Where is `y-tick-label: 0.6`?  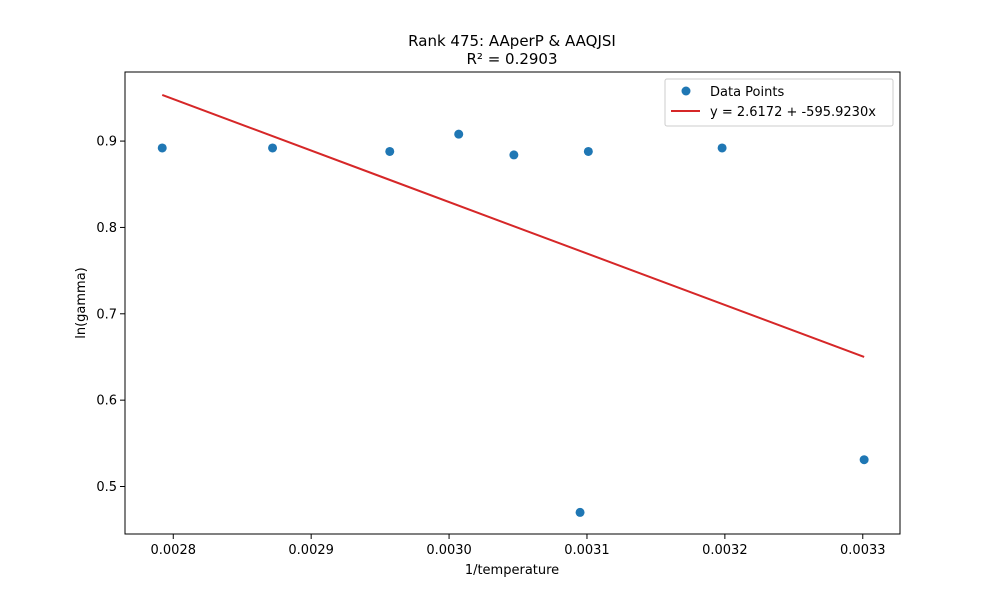
y-tick-label: 0.6 is located at coordinates (106, 401).